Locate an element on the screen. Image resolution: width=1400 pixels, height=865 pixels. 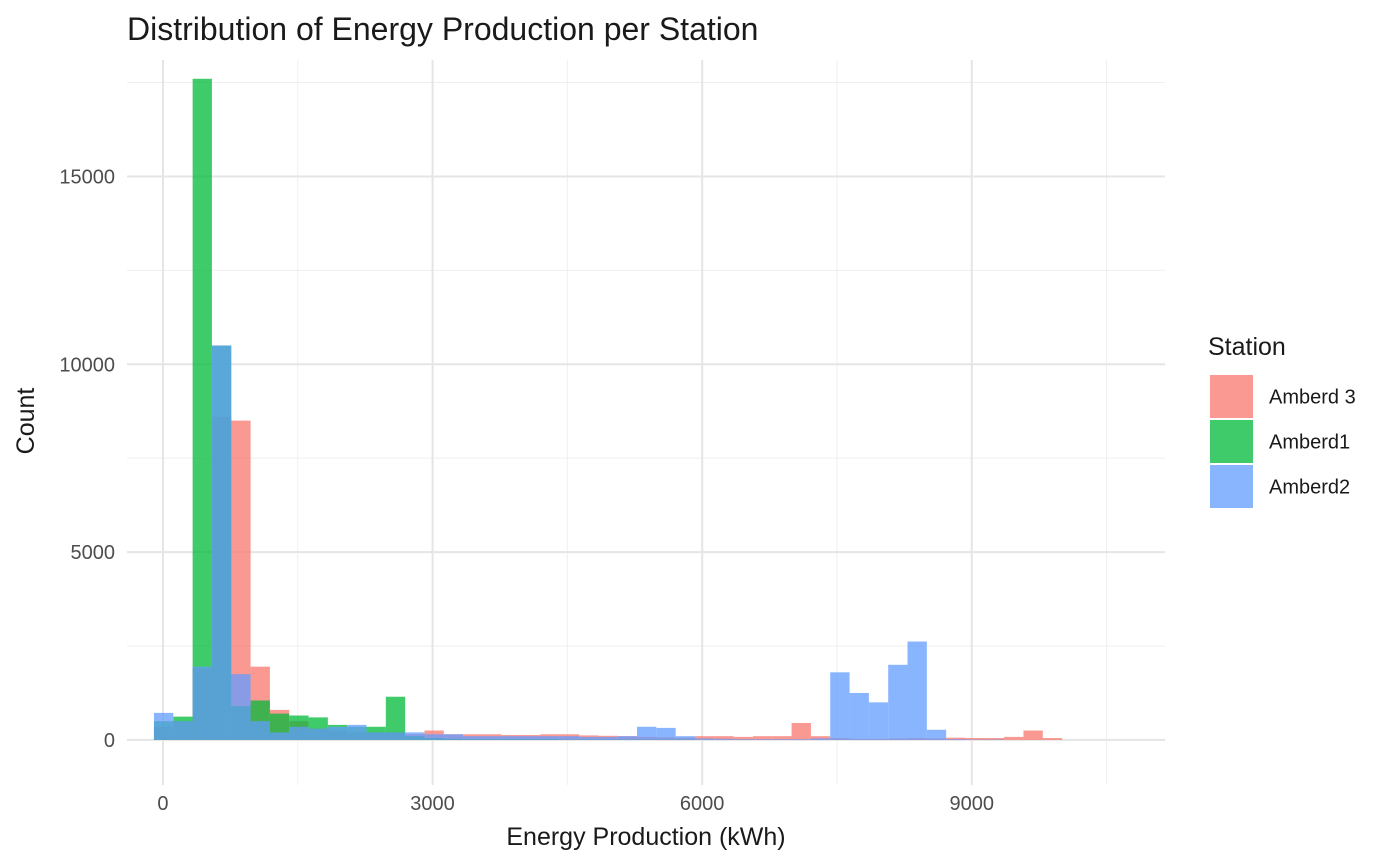
legend-label: Amberd2 is located at coordinates (1309, 488).